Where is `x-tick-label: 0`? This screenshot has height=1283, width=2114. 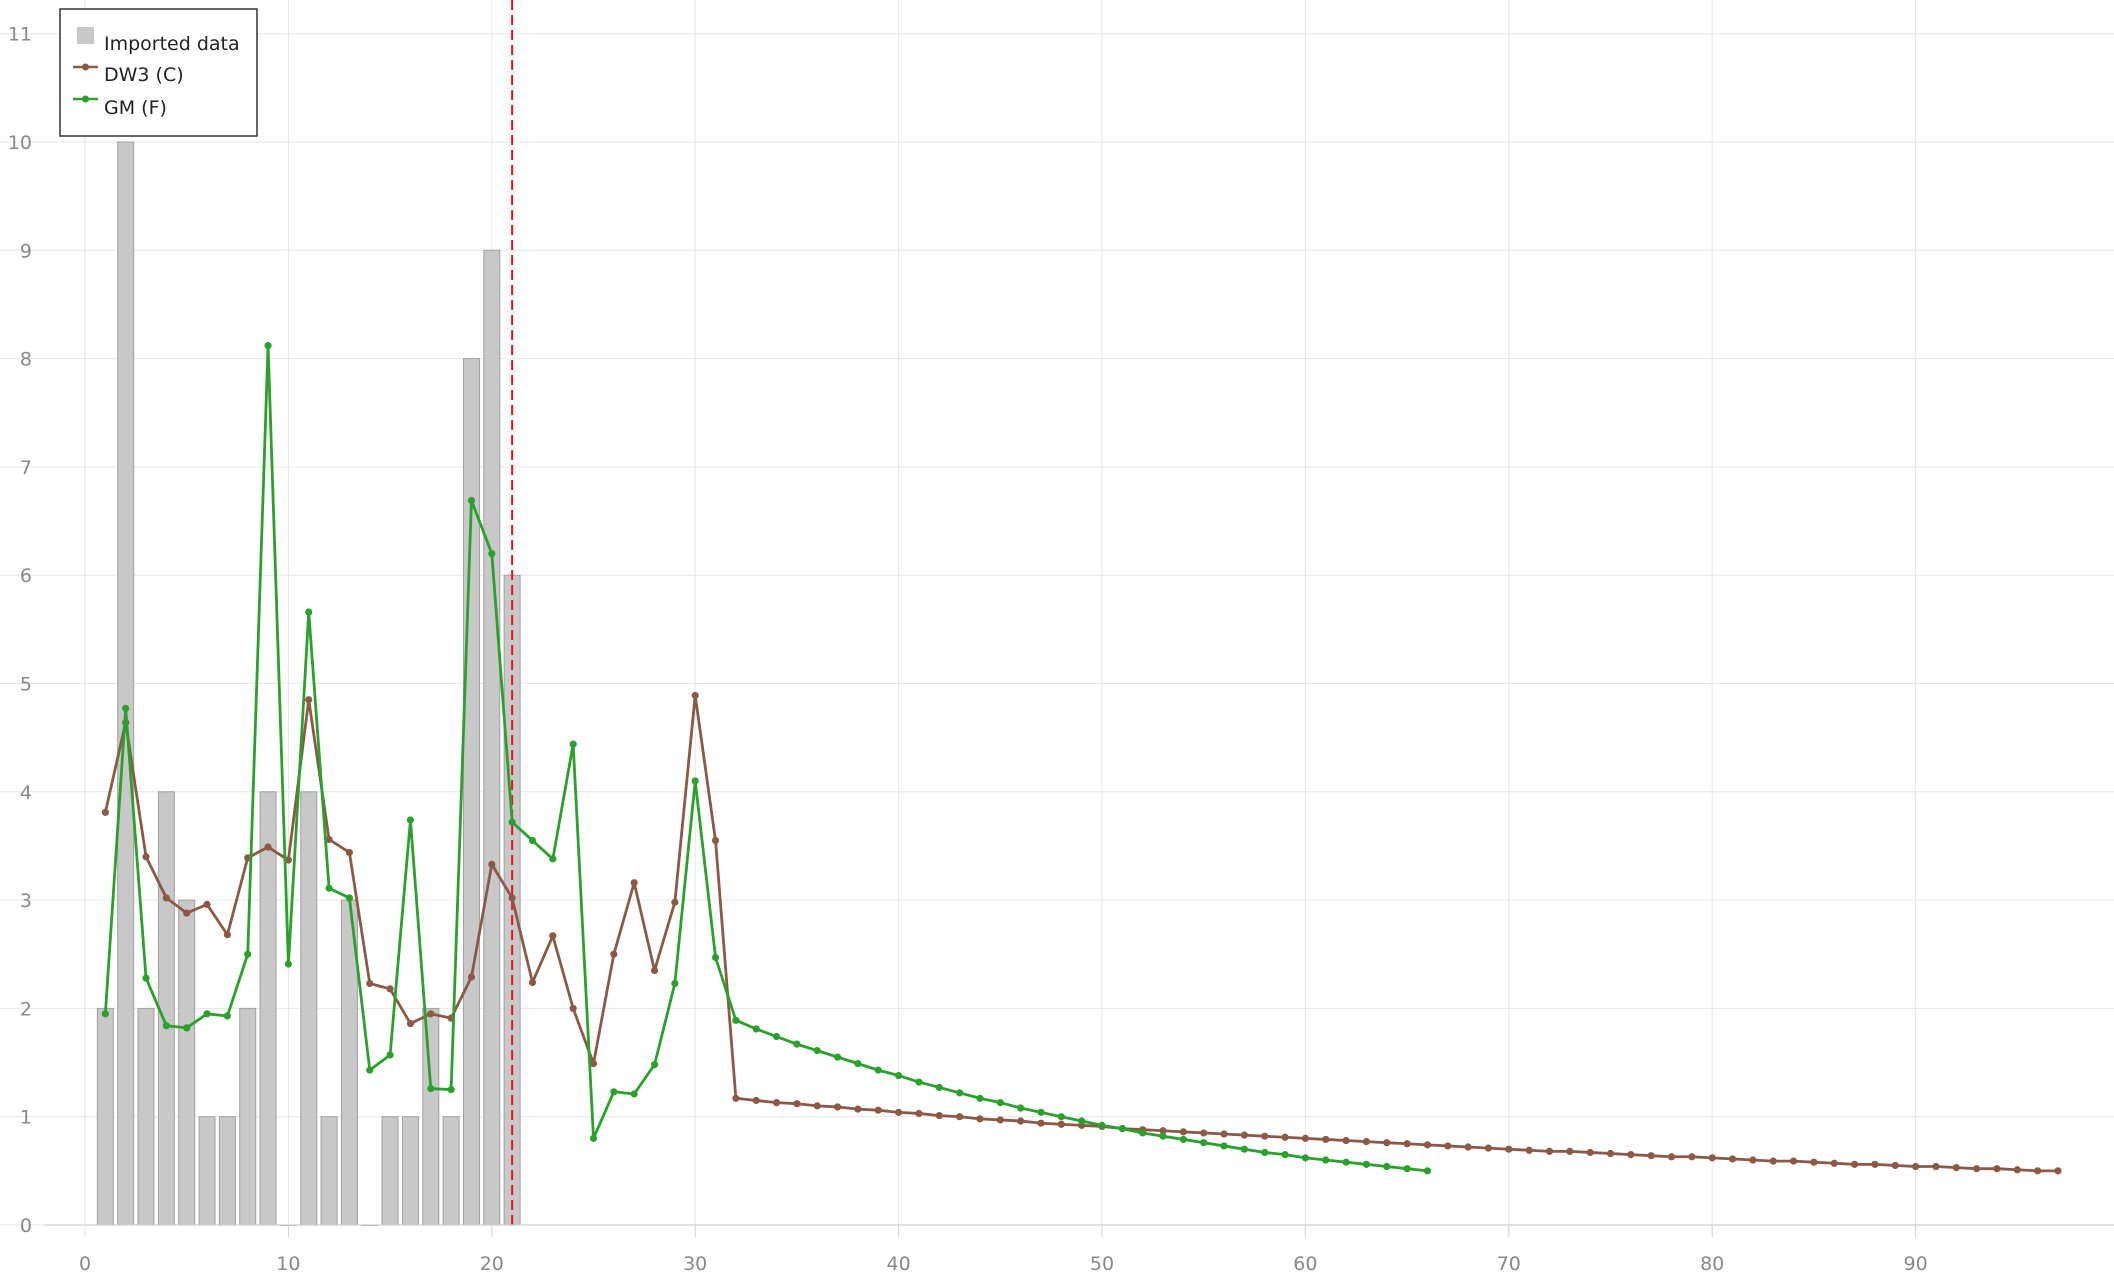 x-tick-label: 0 is located at coordinates (85, 1264).